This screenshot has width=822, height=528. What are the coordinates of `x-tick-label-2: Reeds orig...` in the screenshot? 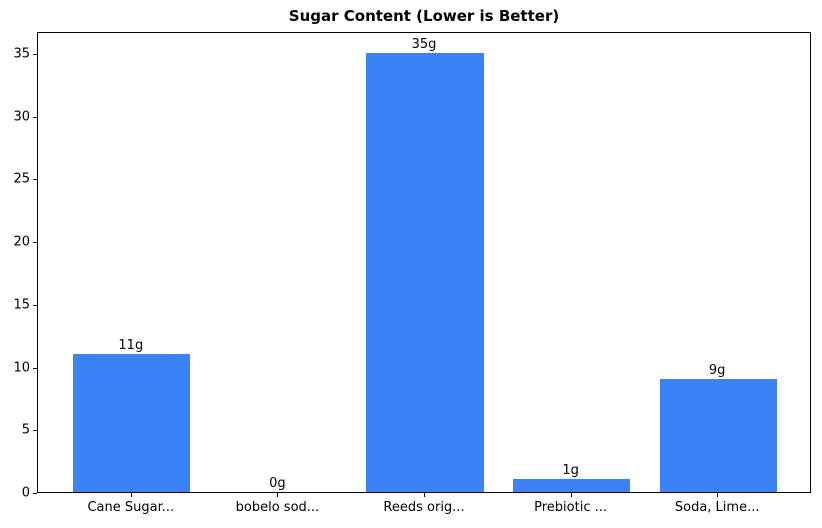 It's located at (424, 507).